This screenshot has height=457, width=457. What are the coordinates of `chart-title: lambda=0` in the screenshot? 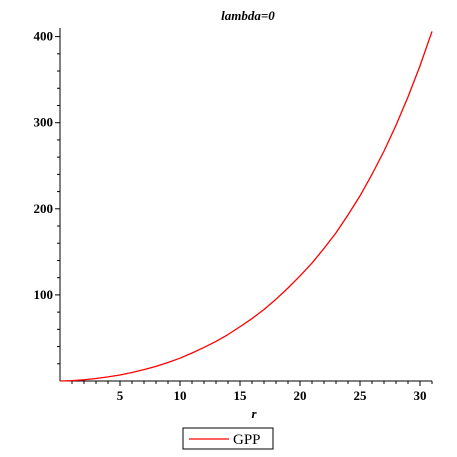 It's located at (248, 15).